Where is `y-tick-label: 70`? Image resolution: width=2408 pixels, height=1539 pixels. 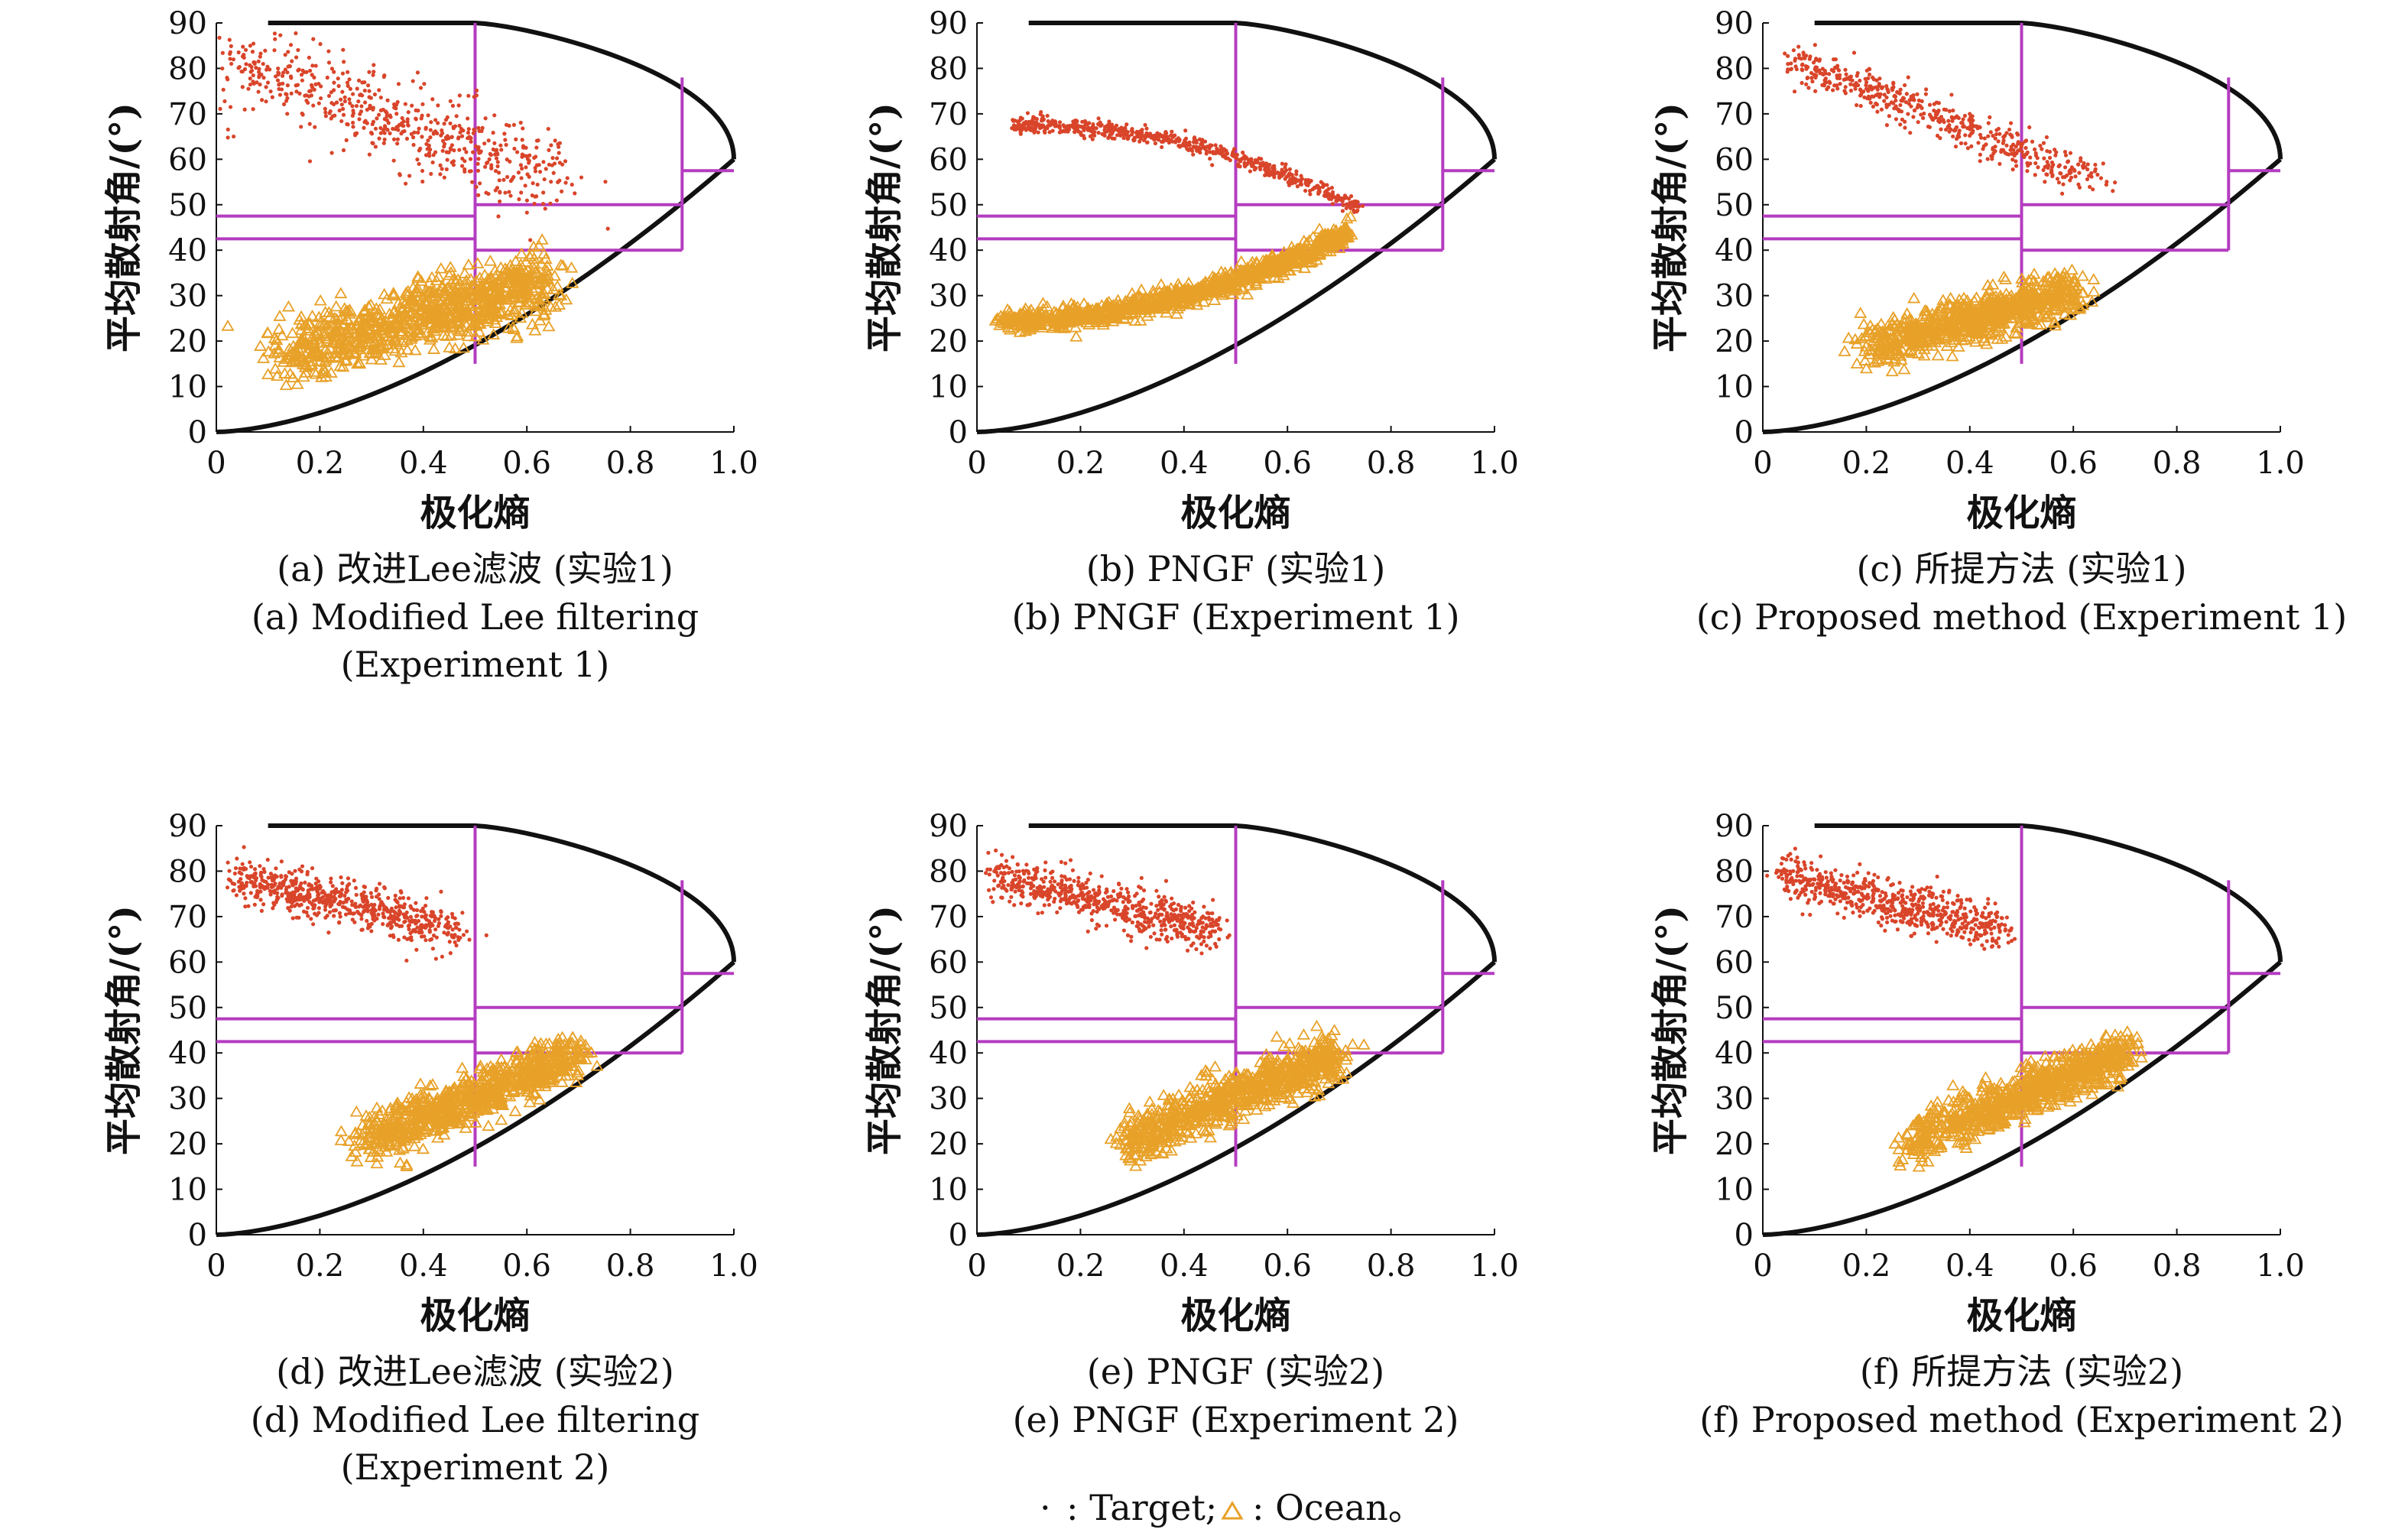 y-tick-label: 70 is located at coordinates (188, 114).